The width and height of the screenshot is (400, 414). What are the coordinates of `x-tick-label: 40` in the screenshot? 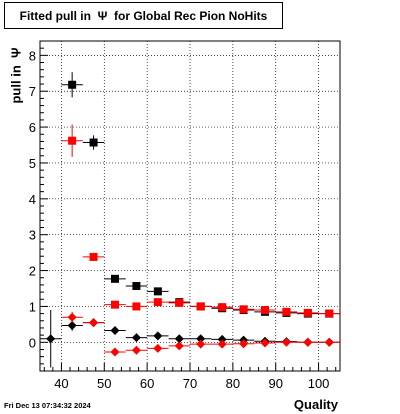 It's located at (61, 383).